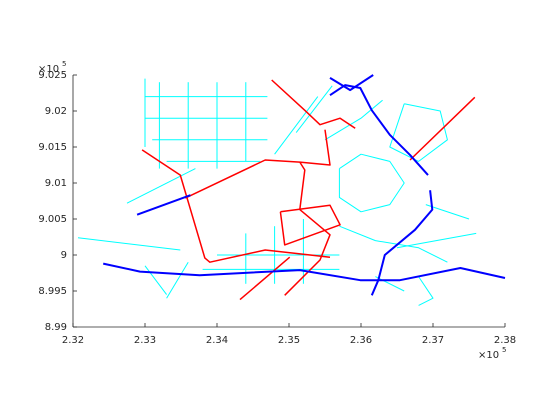 The image size is (560, 420). I want to click on x-tick-label: 2.33, so click(145, 340).